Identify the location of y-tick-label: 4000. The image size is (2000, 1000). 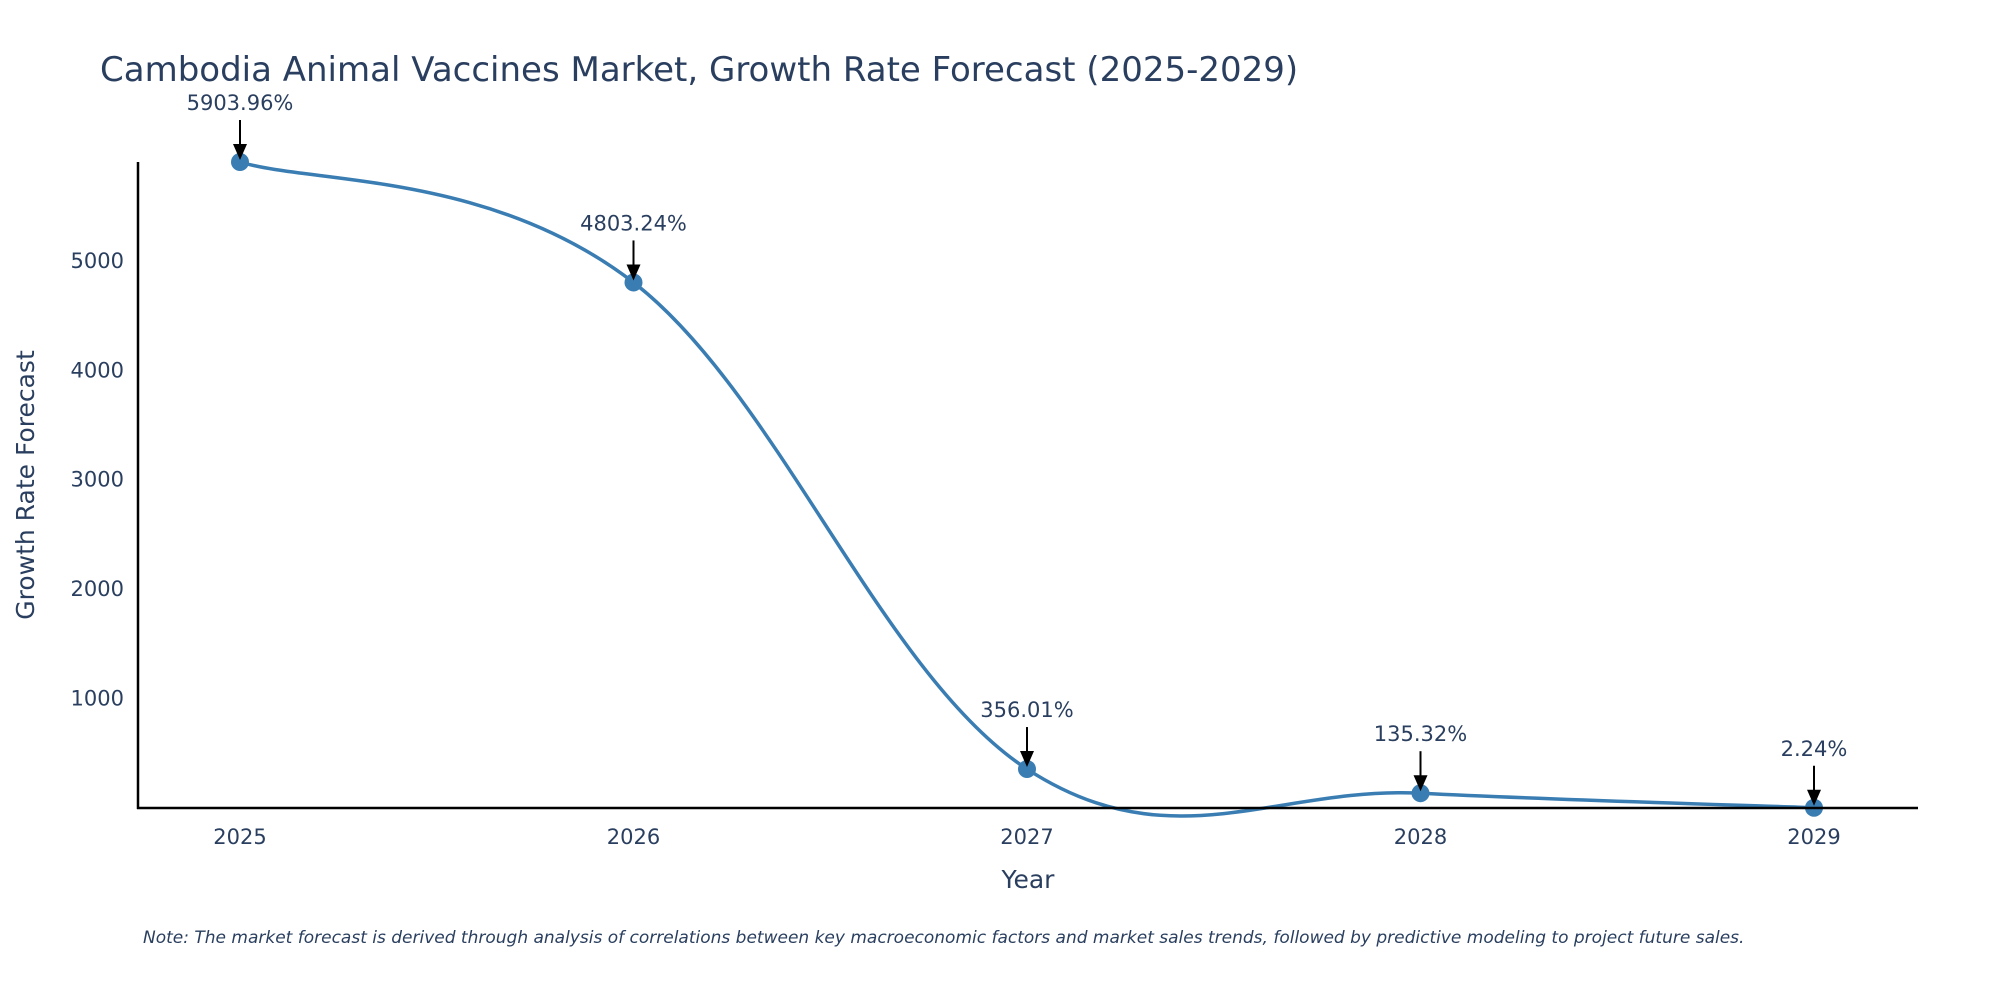
(97, 370).